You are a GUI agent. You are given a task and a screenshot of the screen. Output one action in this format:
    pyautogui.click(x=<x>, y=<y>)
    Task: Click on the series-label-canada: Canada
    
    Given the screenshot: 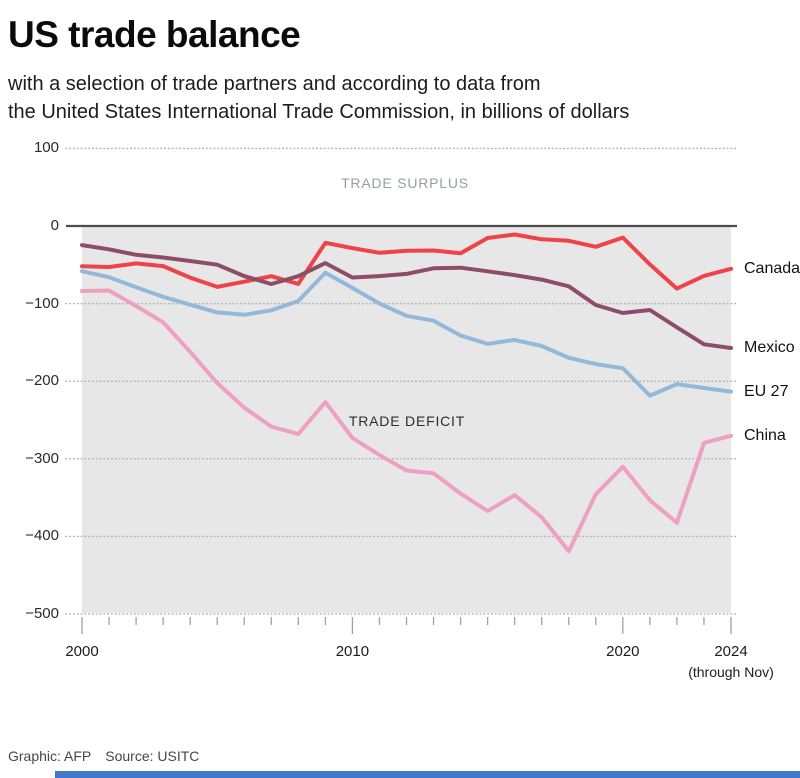 What is the action you would take?
    pyautogui.click(x=772, y=268)
    